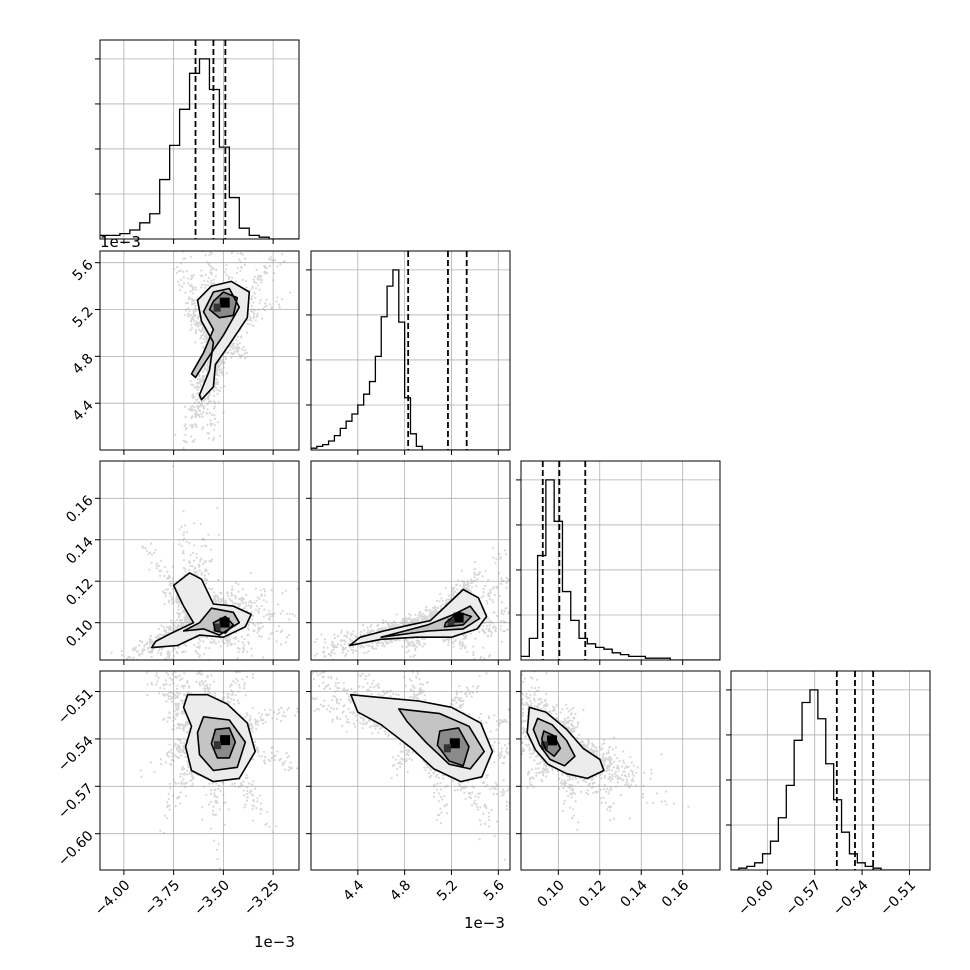 The width and height of the screenshot is (970, 970). I want to click on x-tick-label: −0.60, so click(756, 898).